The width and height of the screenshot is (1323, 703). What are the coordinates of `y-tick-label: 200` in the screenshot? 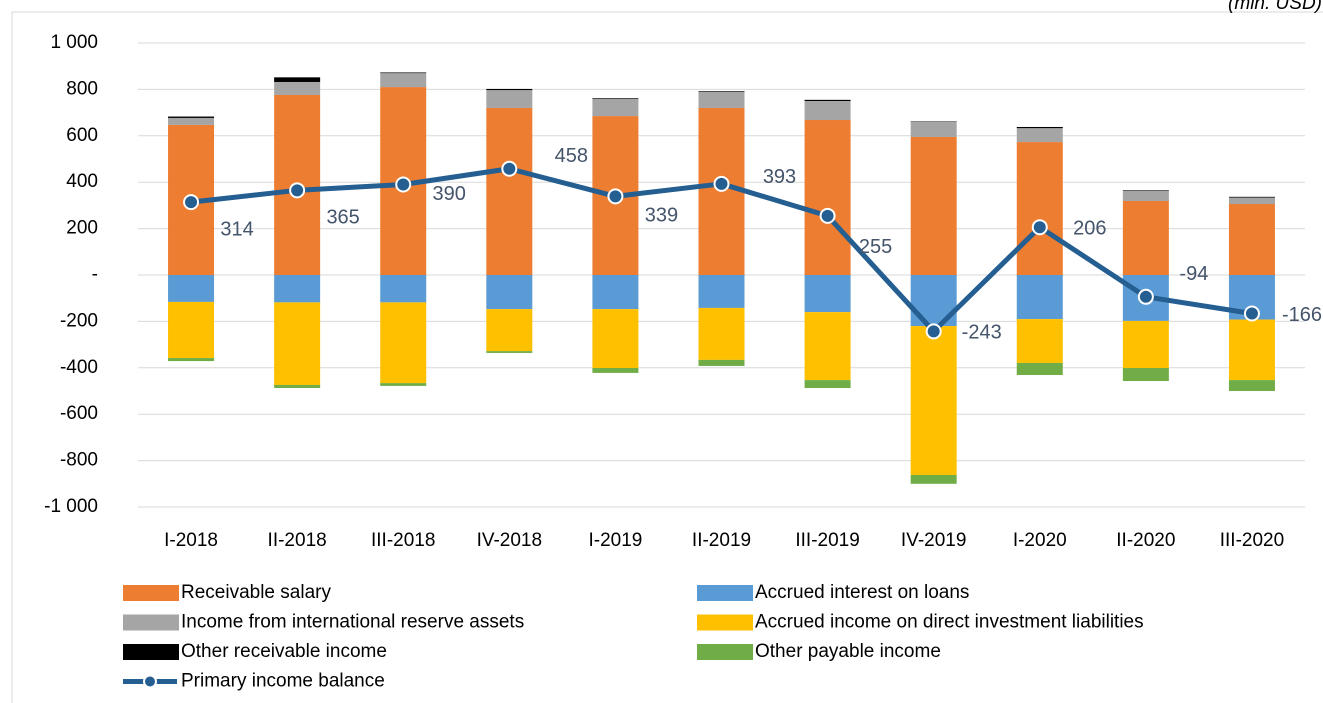 It's located at (82, 228).